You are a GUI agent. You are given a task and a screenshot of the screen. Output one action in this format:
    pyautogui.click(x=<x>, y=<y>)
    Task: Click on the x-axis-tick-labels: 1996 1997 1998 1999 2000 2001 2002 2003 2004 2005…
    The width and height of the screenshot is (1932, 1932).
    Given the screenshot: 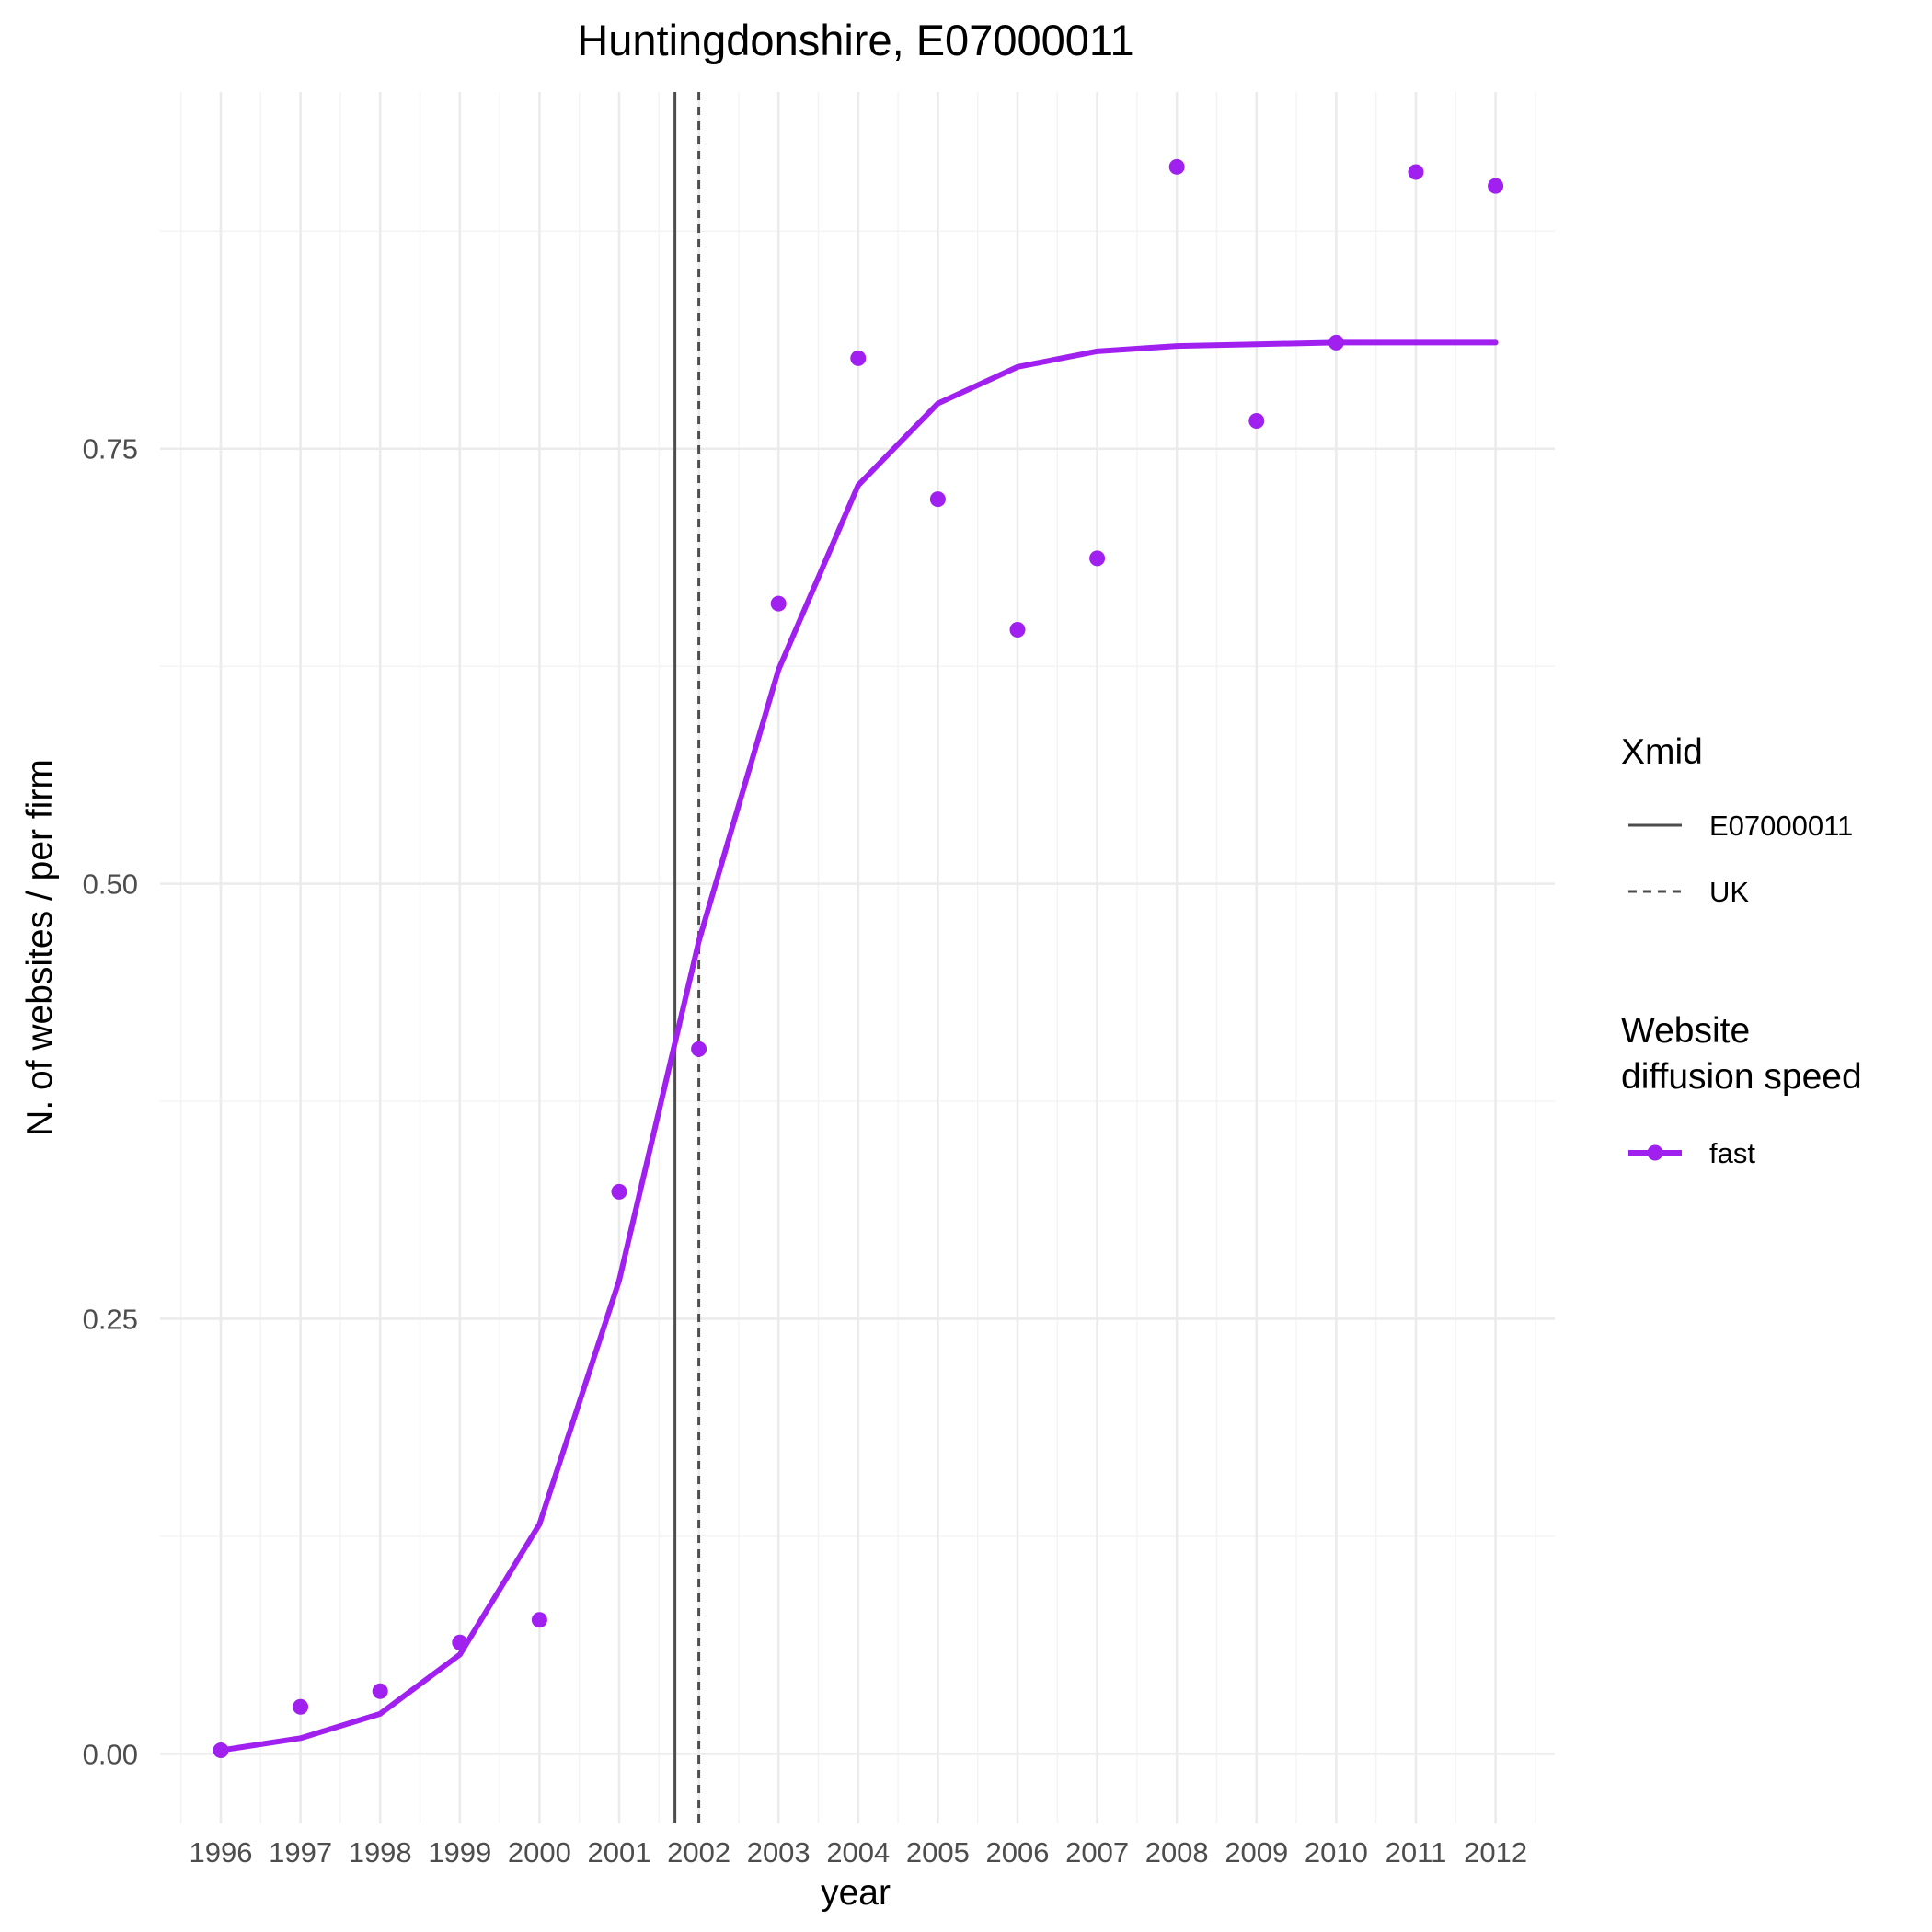 What is the action you would take?
    pyautogui.click(x=859, y=1852)
    